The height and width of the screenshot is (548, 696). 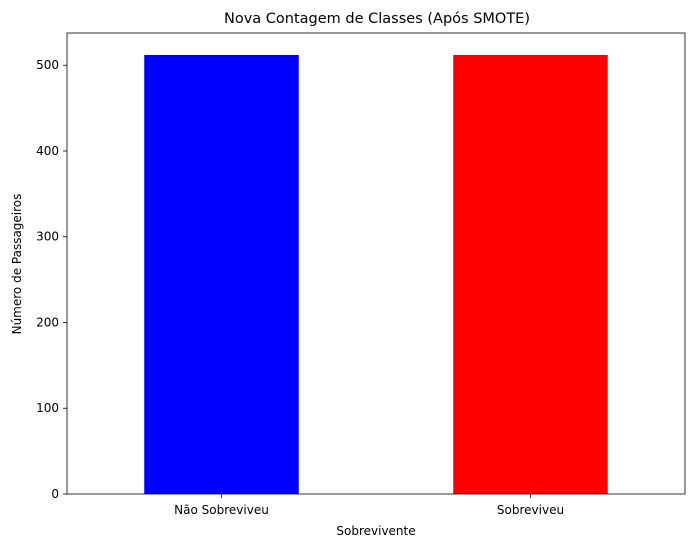 I want to click on y-tick-label: 500, so click(x=47, y=65).